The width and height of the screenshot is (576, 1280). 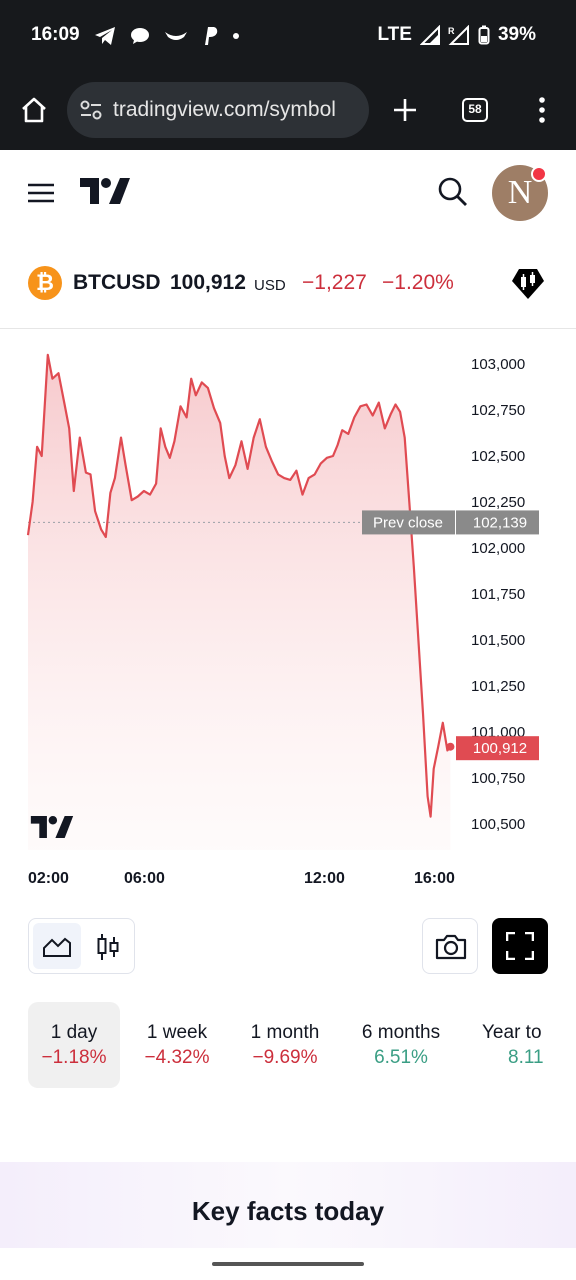 I want to click on paypal-icon, so click(x=211, y=36).